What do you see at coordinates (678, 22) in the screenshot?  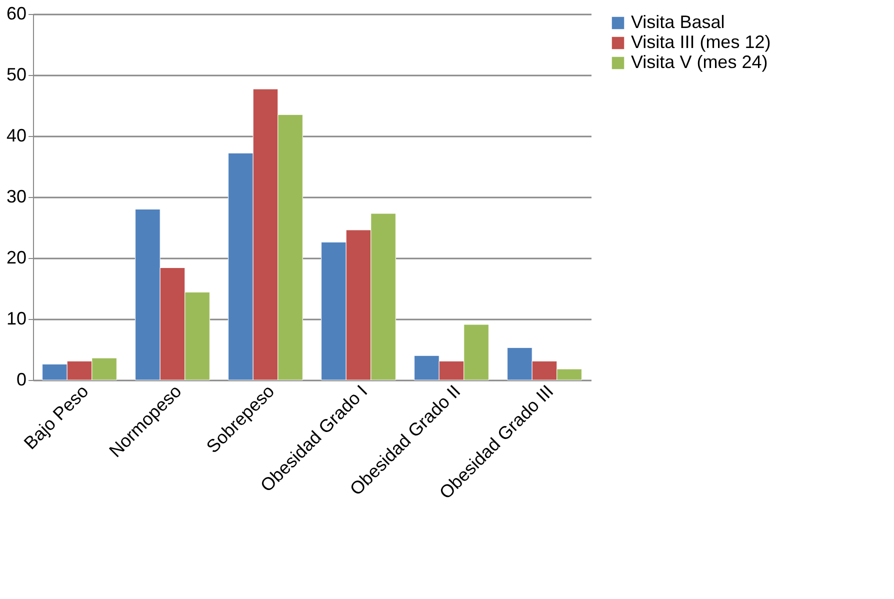 I see `legend-label: Visita Basal` at bounding box center [678, 22].